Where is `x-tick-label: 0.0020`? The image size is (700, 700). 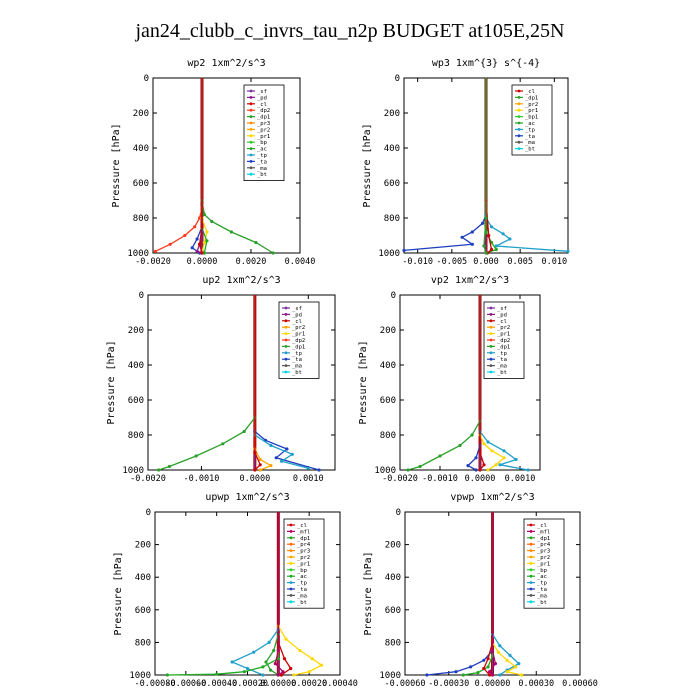
x-tick-label: 0.0020 is located at coordinates (251, 262).